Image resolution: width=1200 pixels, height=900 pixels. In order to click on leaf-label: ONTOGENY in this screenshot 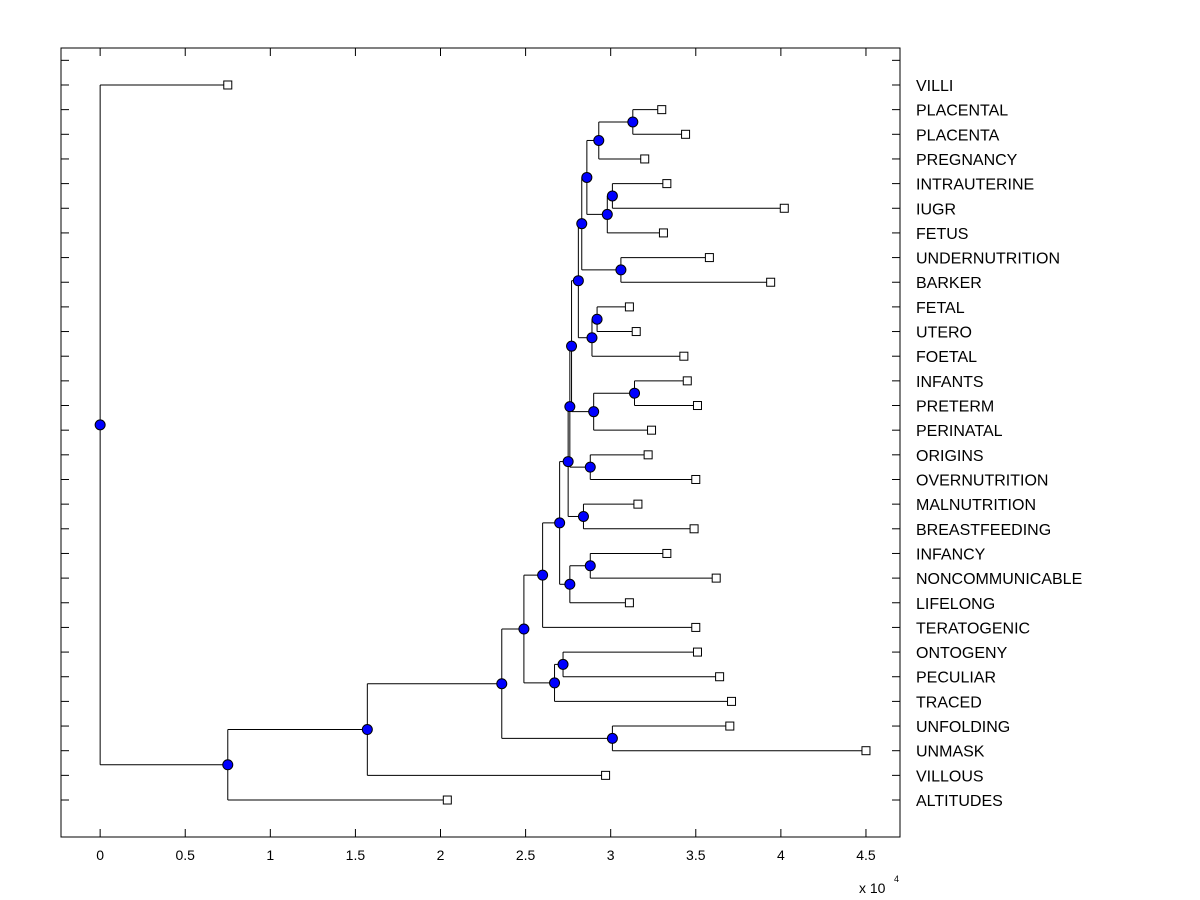, I will do `click(962, 653)`.